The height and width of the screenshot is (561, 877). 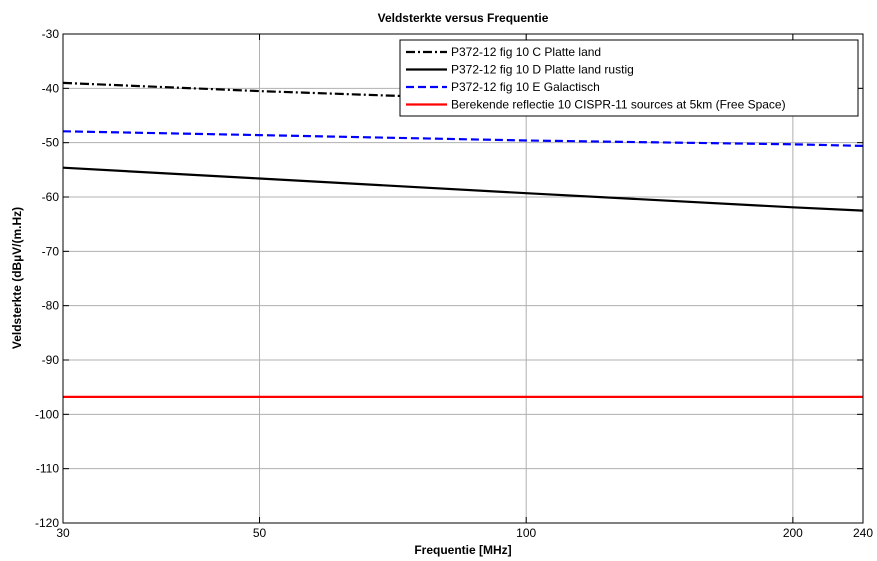 I want to click on y-tick-label: -100, so click(x=47, y=414).